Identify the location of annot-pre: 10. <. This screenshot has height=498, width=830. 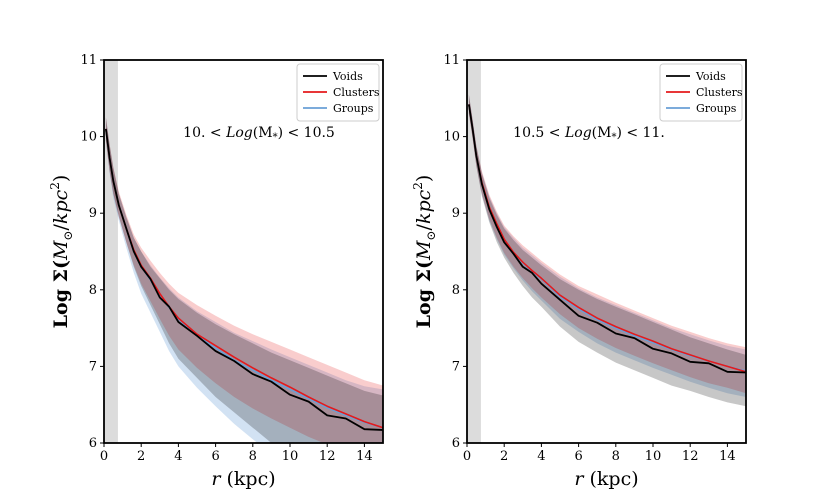
(204, 133).